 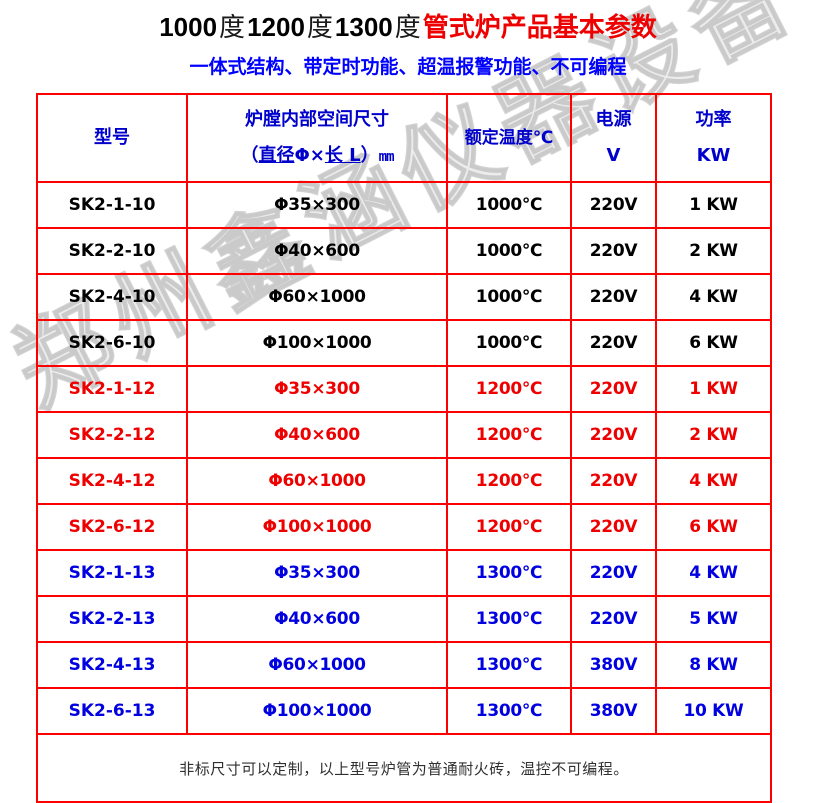 What do you see at coordinates (276, 27) in the screenshot?
I see `title-temp-1200: 1200` at bounding box center [276, 27].